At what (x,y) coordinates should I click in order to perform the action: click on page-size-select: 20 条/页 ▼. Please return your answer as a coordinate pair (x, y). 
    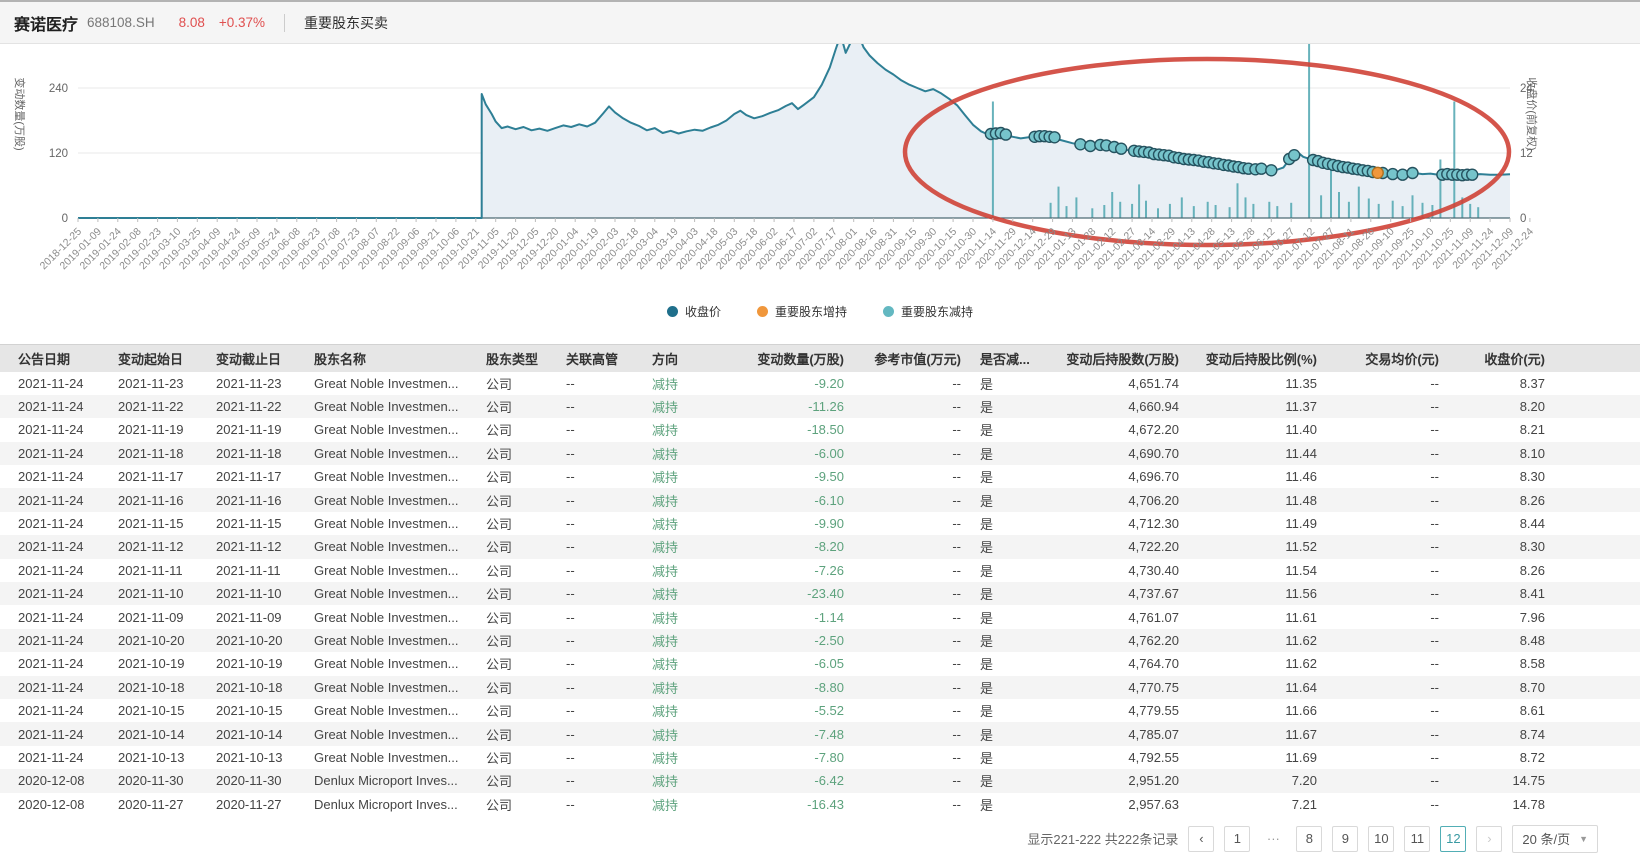
    Looking at the image, I should click on (1555, 838).